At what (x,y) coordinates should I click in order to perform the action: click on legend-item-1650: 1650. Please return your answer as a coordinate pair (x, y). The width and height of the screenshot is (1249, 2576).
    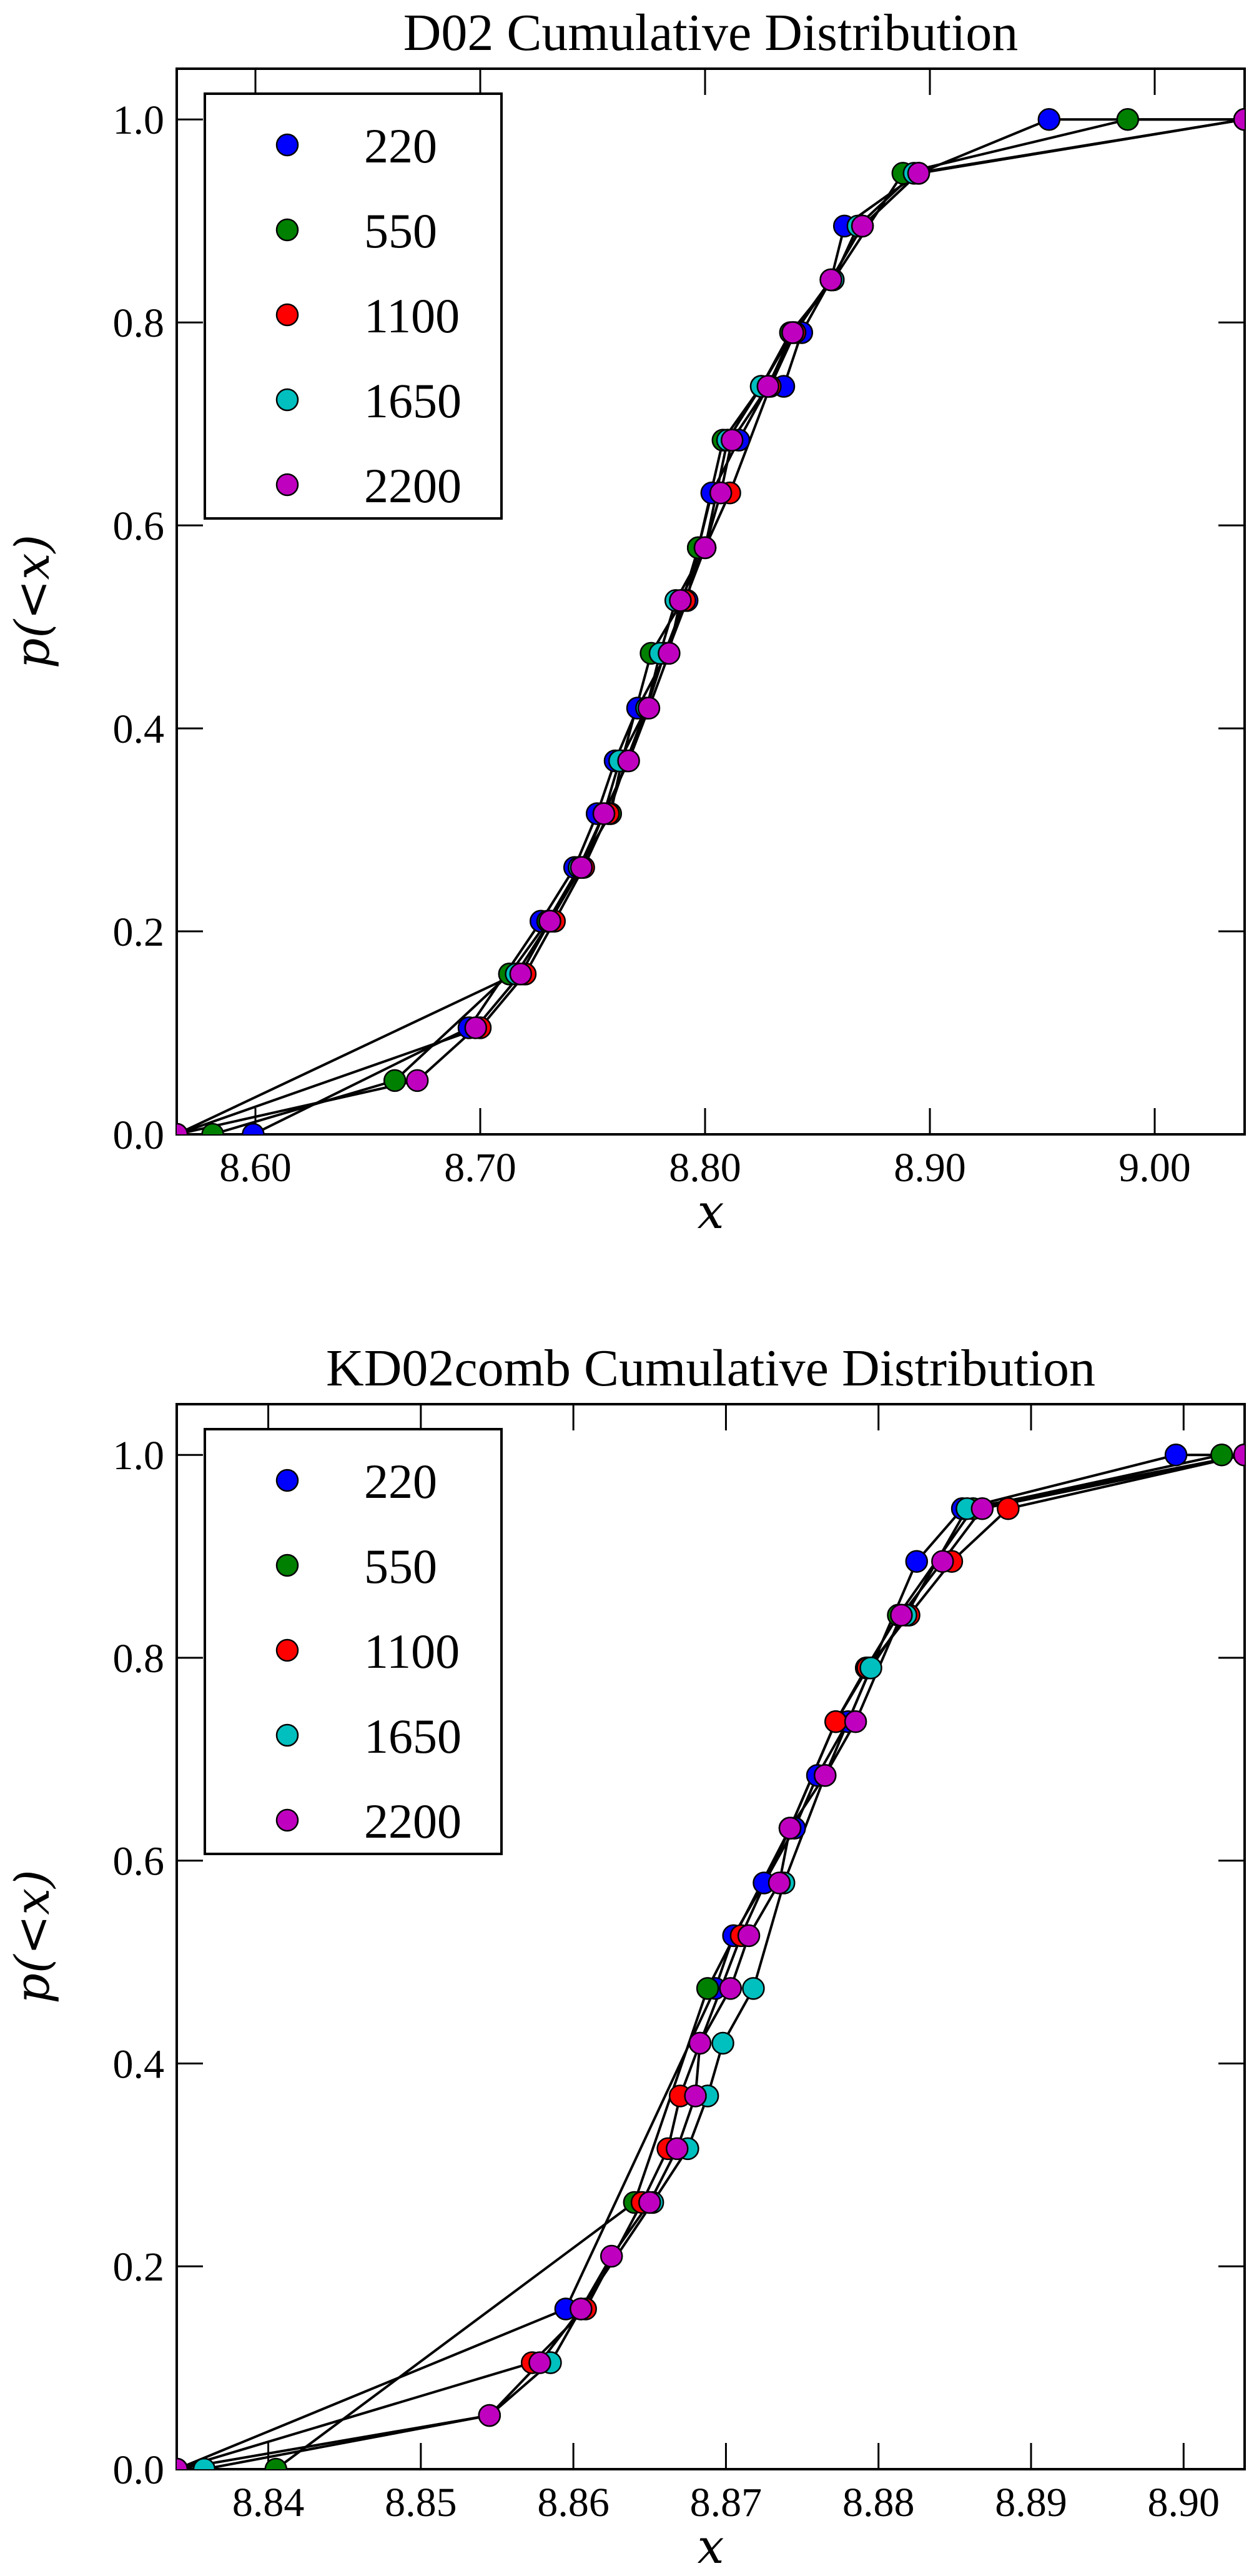
    Looking at the image, I should click on (369, 1736).